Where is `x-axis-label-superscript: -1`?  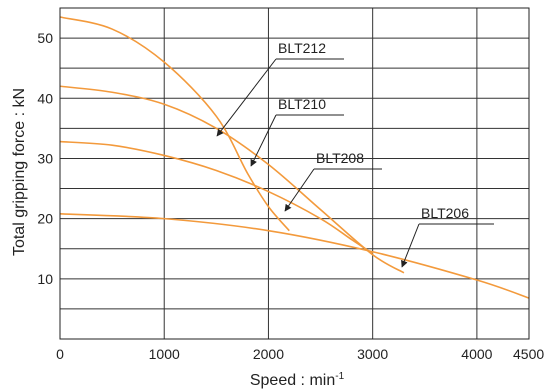
x-axis-label-superscript: -1 is located at coordinates (339, 376).